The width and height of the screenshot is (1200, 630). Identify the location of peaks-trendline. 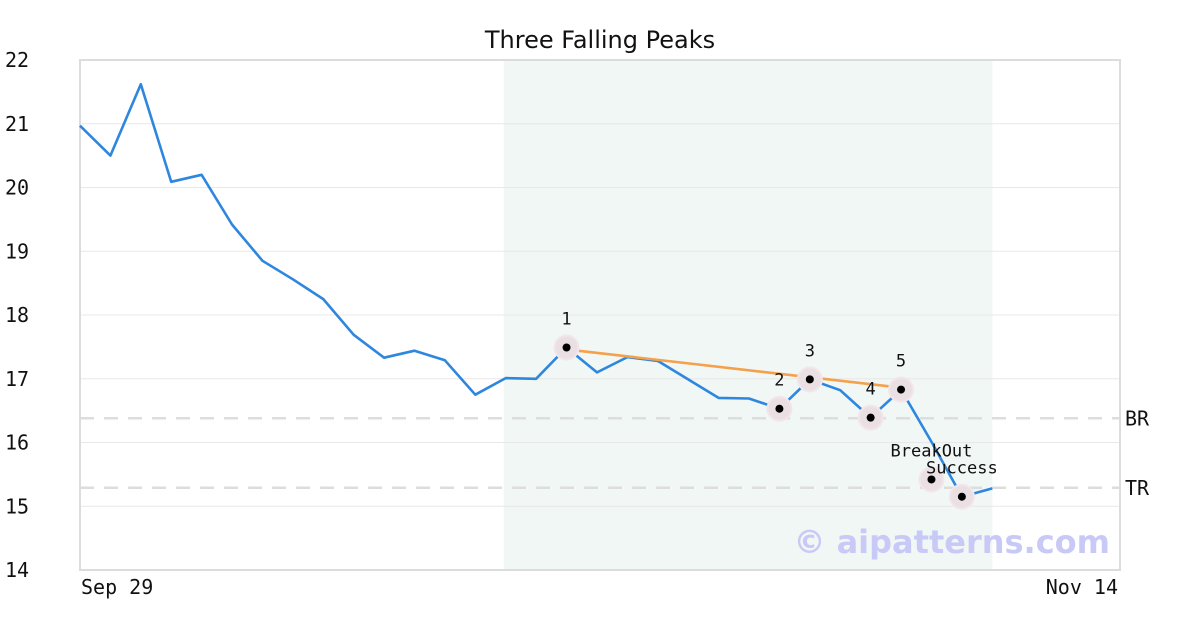
(734, 368).